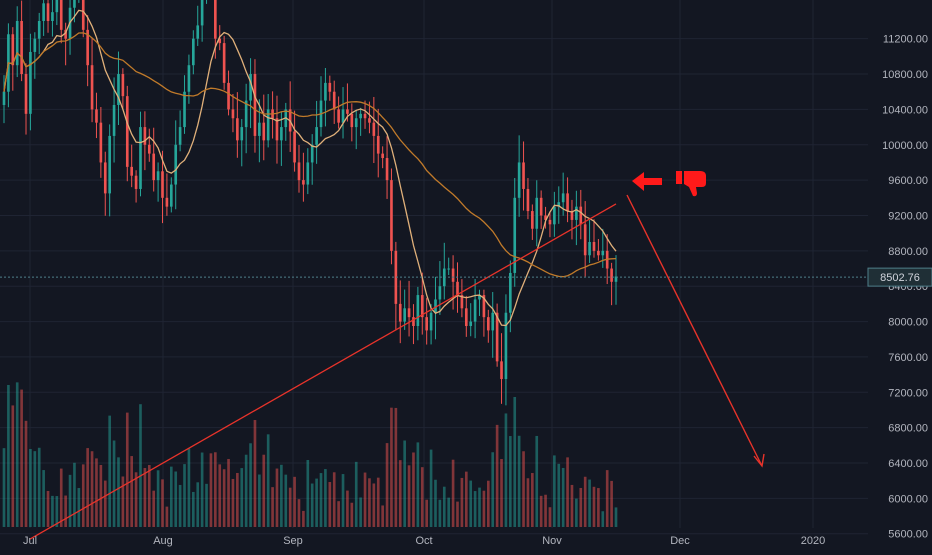  Describe the element at coordinates (424, 541) in the screenshot. I see `time-axis: Jul Aug Sep Oct Nov Dec 2020` at that location.